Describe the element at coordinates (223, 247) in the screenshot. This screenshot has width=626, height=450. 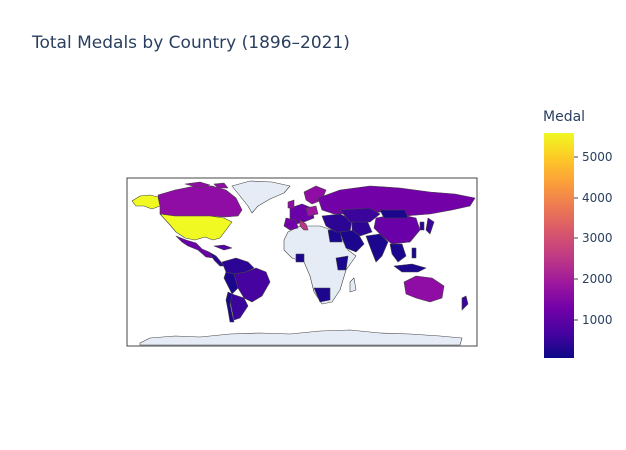
I see `cuba` at that location.